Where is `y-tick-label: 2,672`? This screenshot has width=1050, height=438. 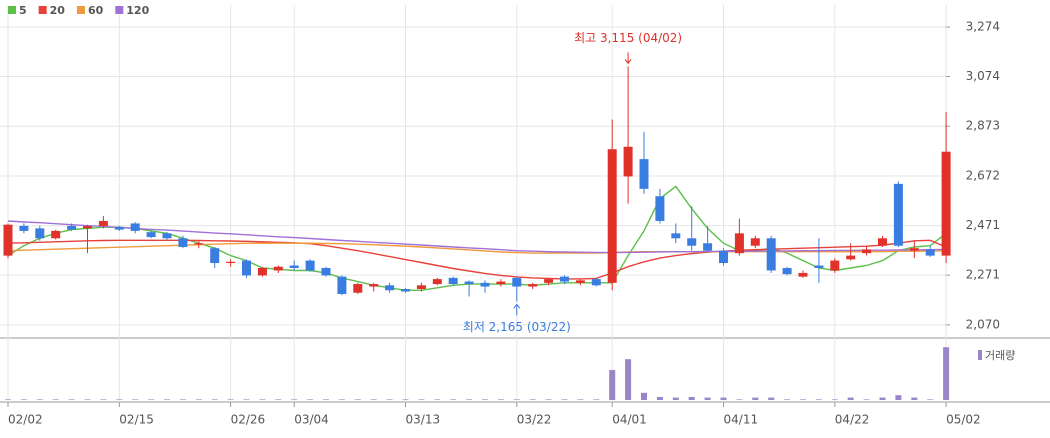 y-tick-label: 2,672 is located at coordinates (983, 175).